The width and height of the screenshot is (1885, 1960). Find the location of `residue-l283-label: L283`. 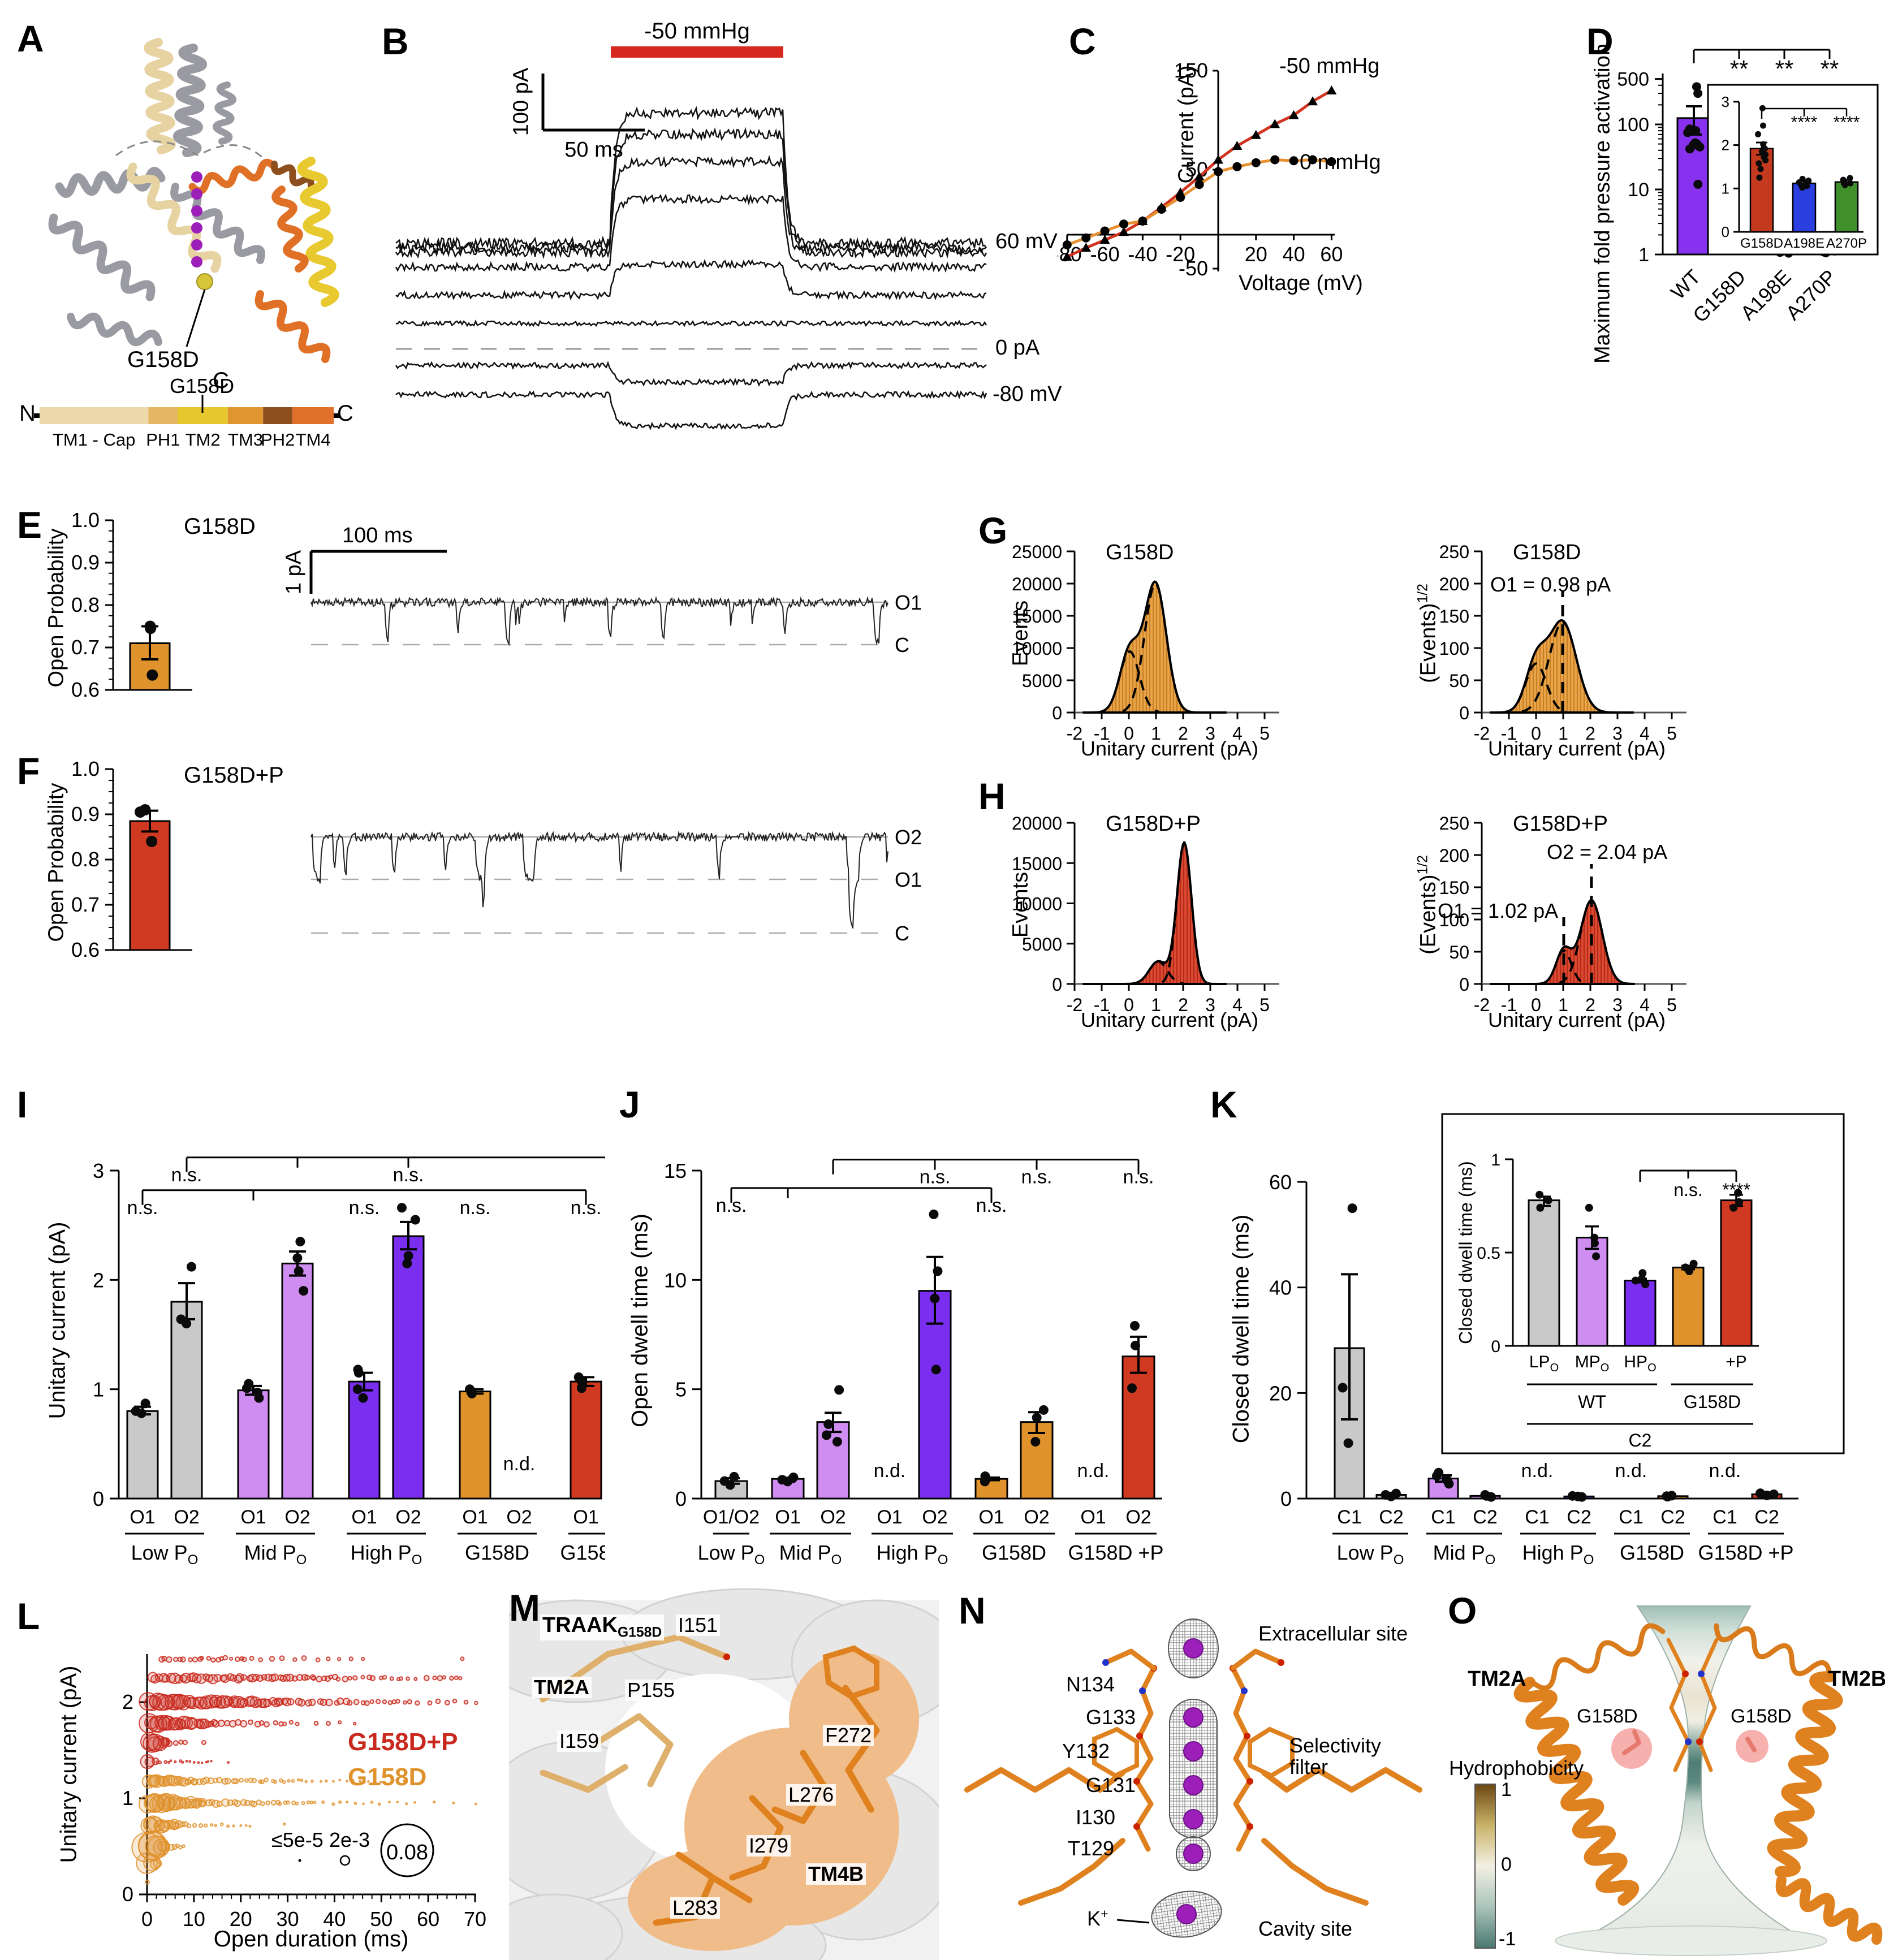

residue-l283-label: L283 is located at coordinates (695, 1908).